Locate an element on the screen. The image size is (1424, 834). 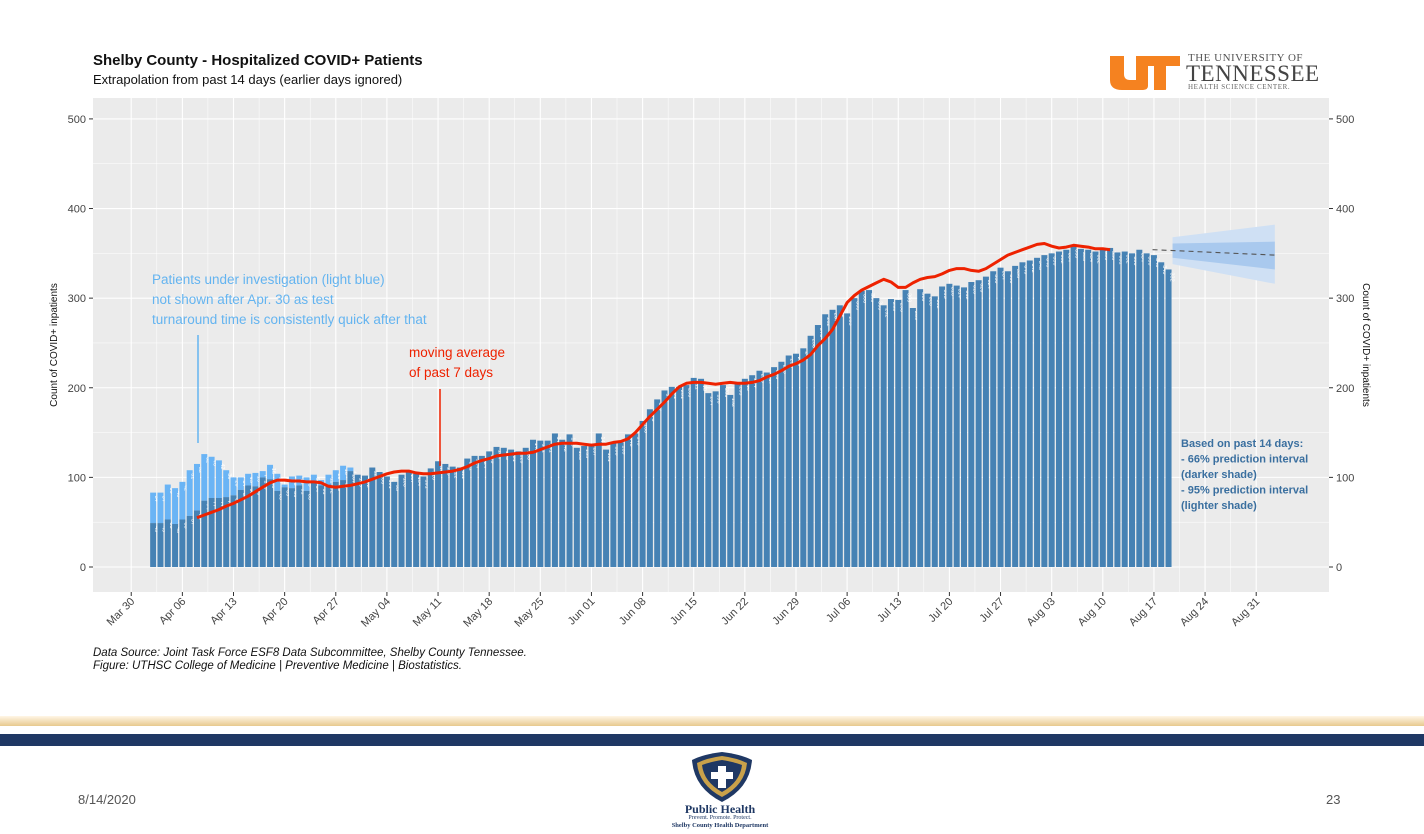
pi66-band is located at coordinates (1223, 255).